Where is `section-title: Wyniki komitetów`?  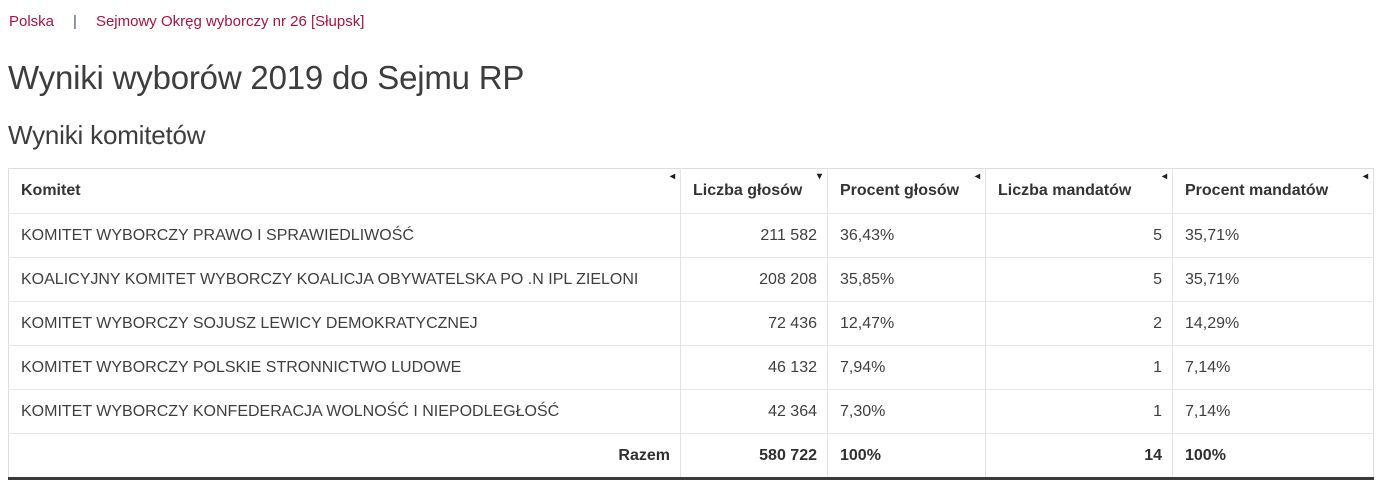
section-title: Wyniki komitetów is located at coordinates (107, 135).